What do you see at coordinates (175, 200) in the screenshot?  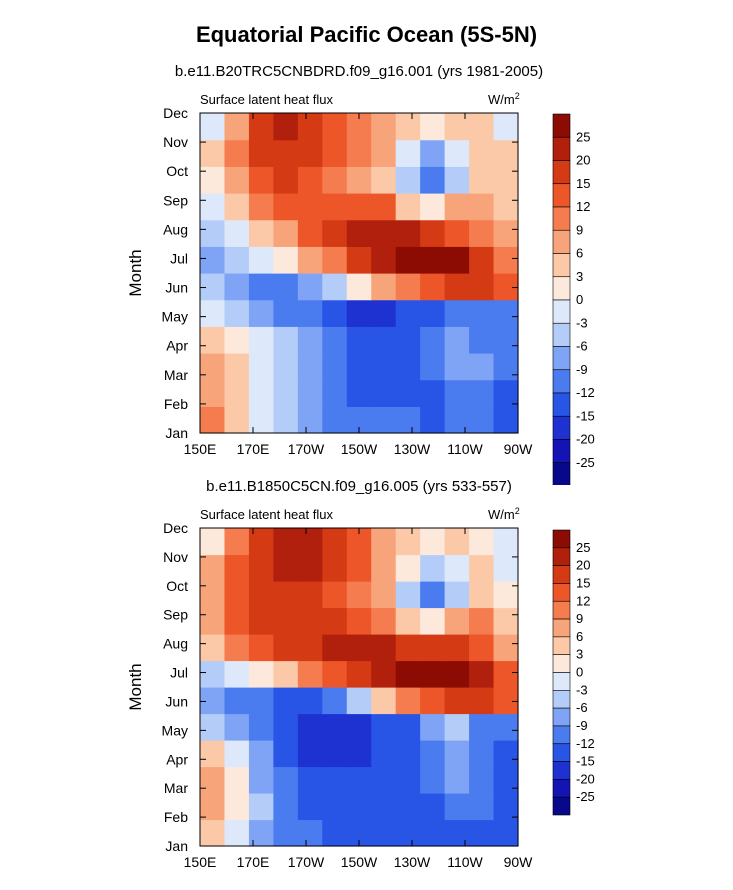 I see `y-tick-label: Sep` at bounding box center [175, 200].